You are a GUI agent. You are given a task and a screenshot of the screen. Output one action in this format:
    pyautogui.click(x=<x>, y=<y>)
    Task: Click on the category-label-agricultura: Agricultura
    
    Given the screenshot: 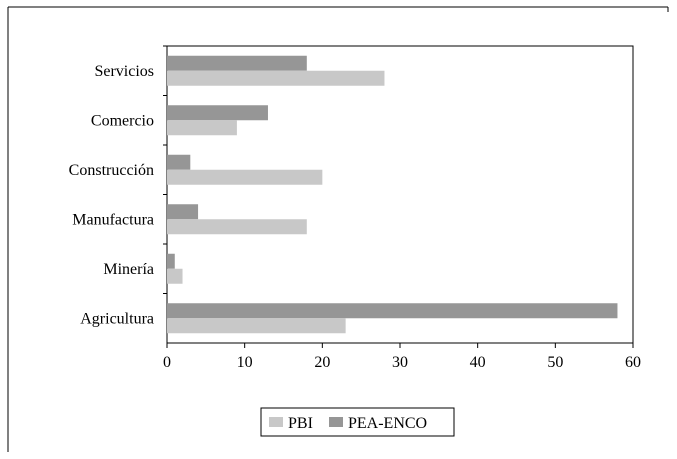 What is the action you would take?
    pyautogui.click(x=117, y=318)
    